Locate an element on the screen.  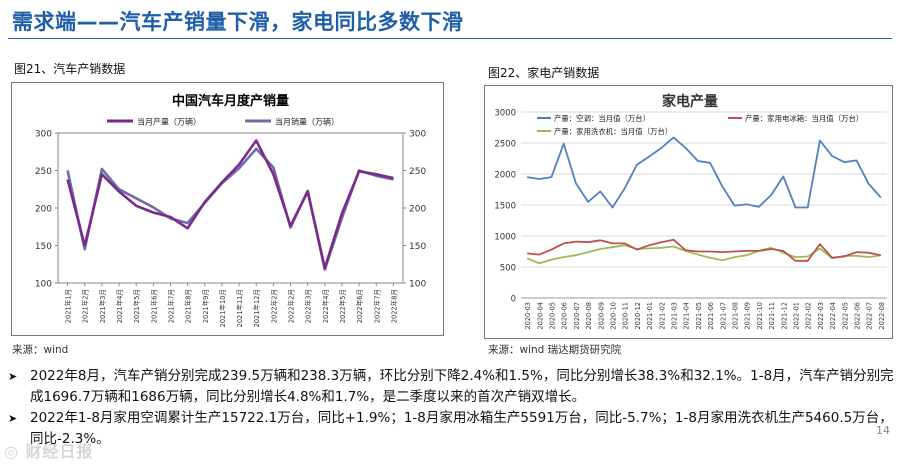
x-tick-label: 2021-06 is located at coordinates (711, 316).